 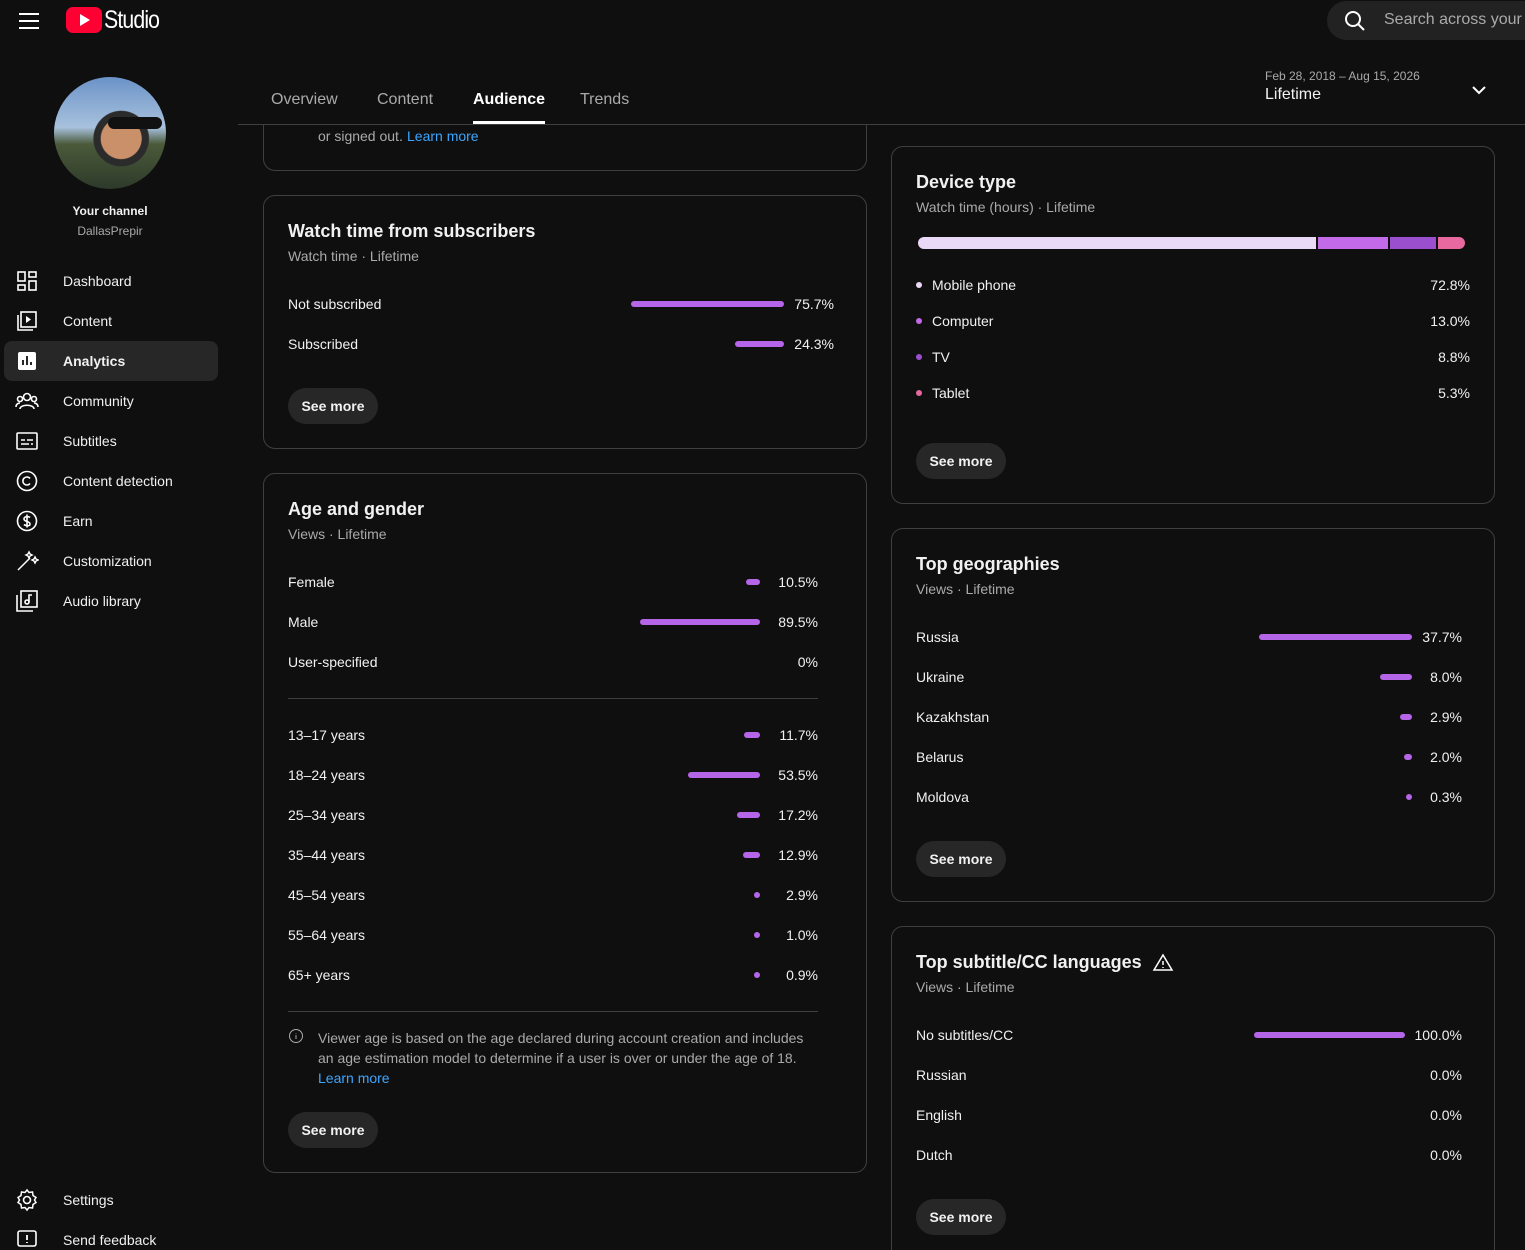 I want to click on youtube-logo, so click(x=84, y=20).